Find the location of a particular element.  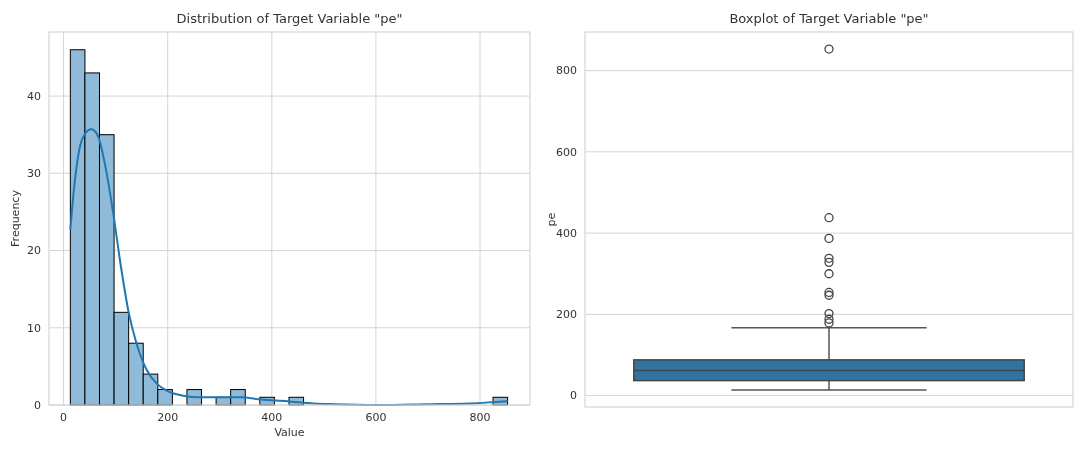

y-tick-label: 200 is located at coordinates (566, 315).